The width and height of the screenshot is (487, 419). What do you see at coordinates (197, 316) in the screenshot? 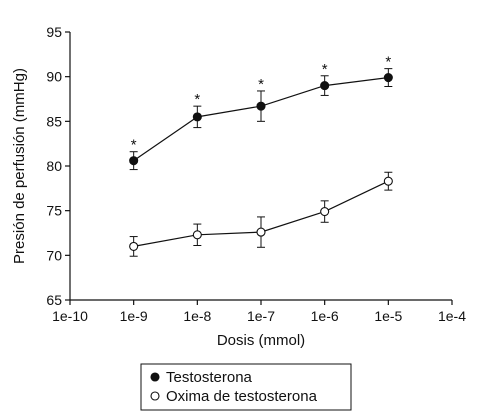
I see `x-tick-label: 1e-8` at bounding box center [197, 316].